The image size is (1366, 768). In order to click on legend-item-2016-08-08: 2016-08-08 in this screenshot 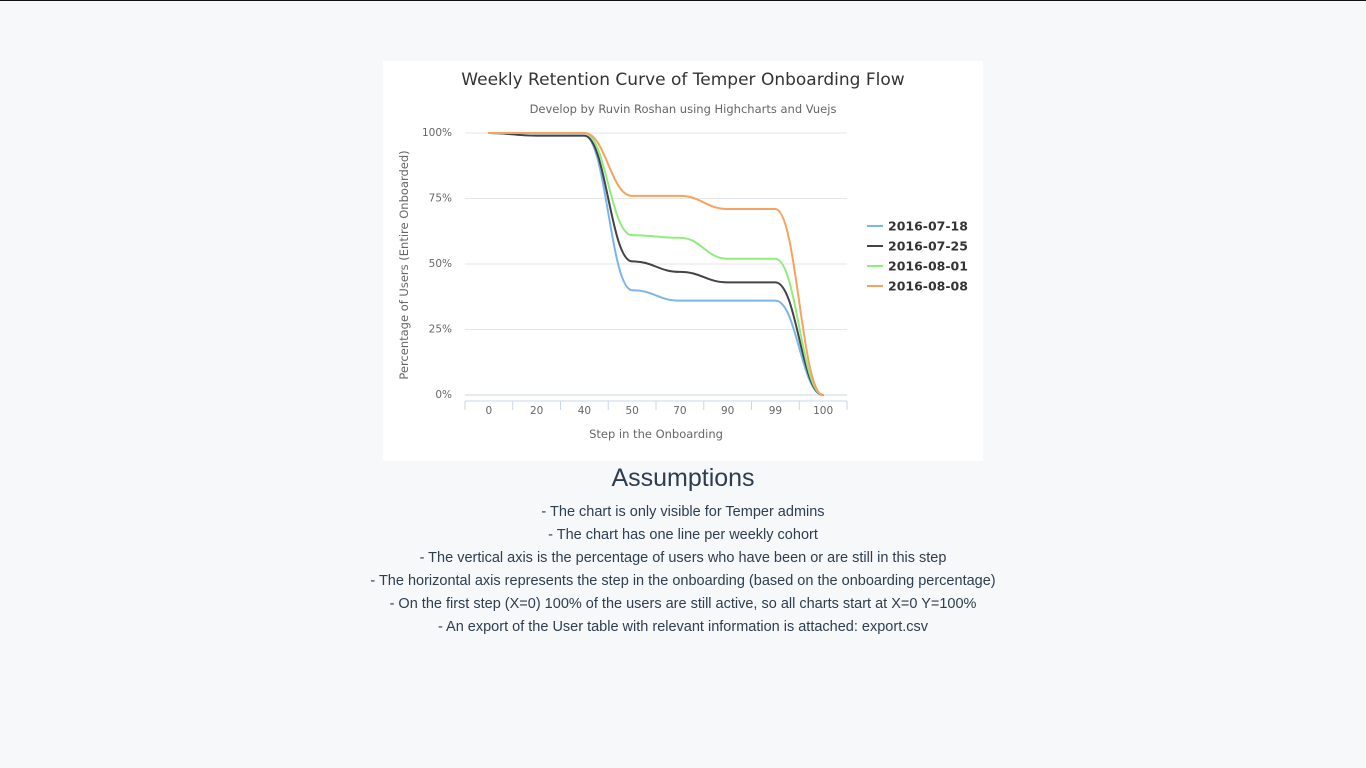, I will do `click(928, 286)`.